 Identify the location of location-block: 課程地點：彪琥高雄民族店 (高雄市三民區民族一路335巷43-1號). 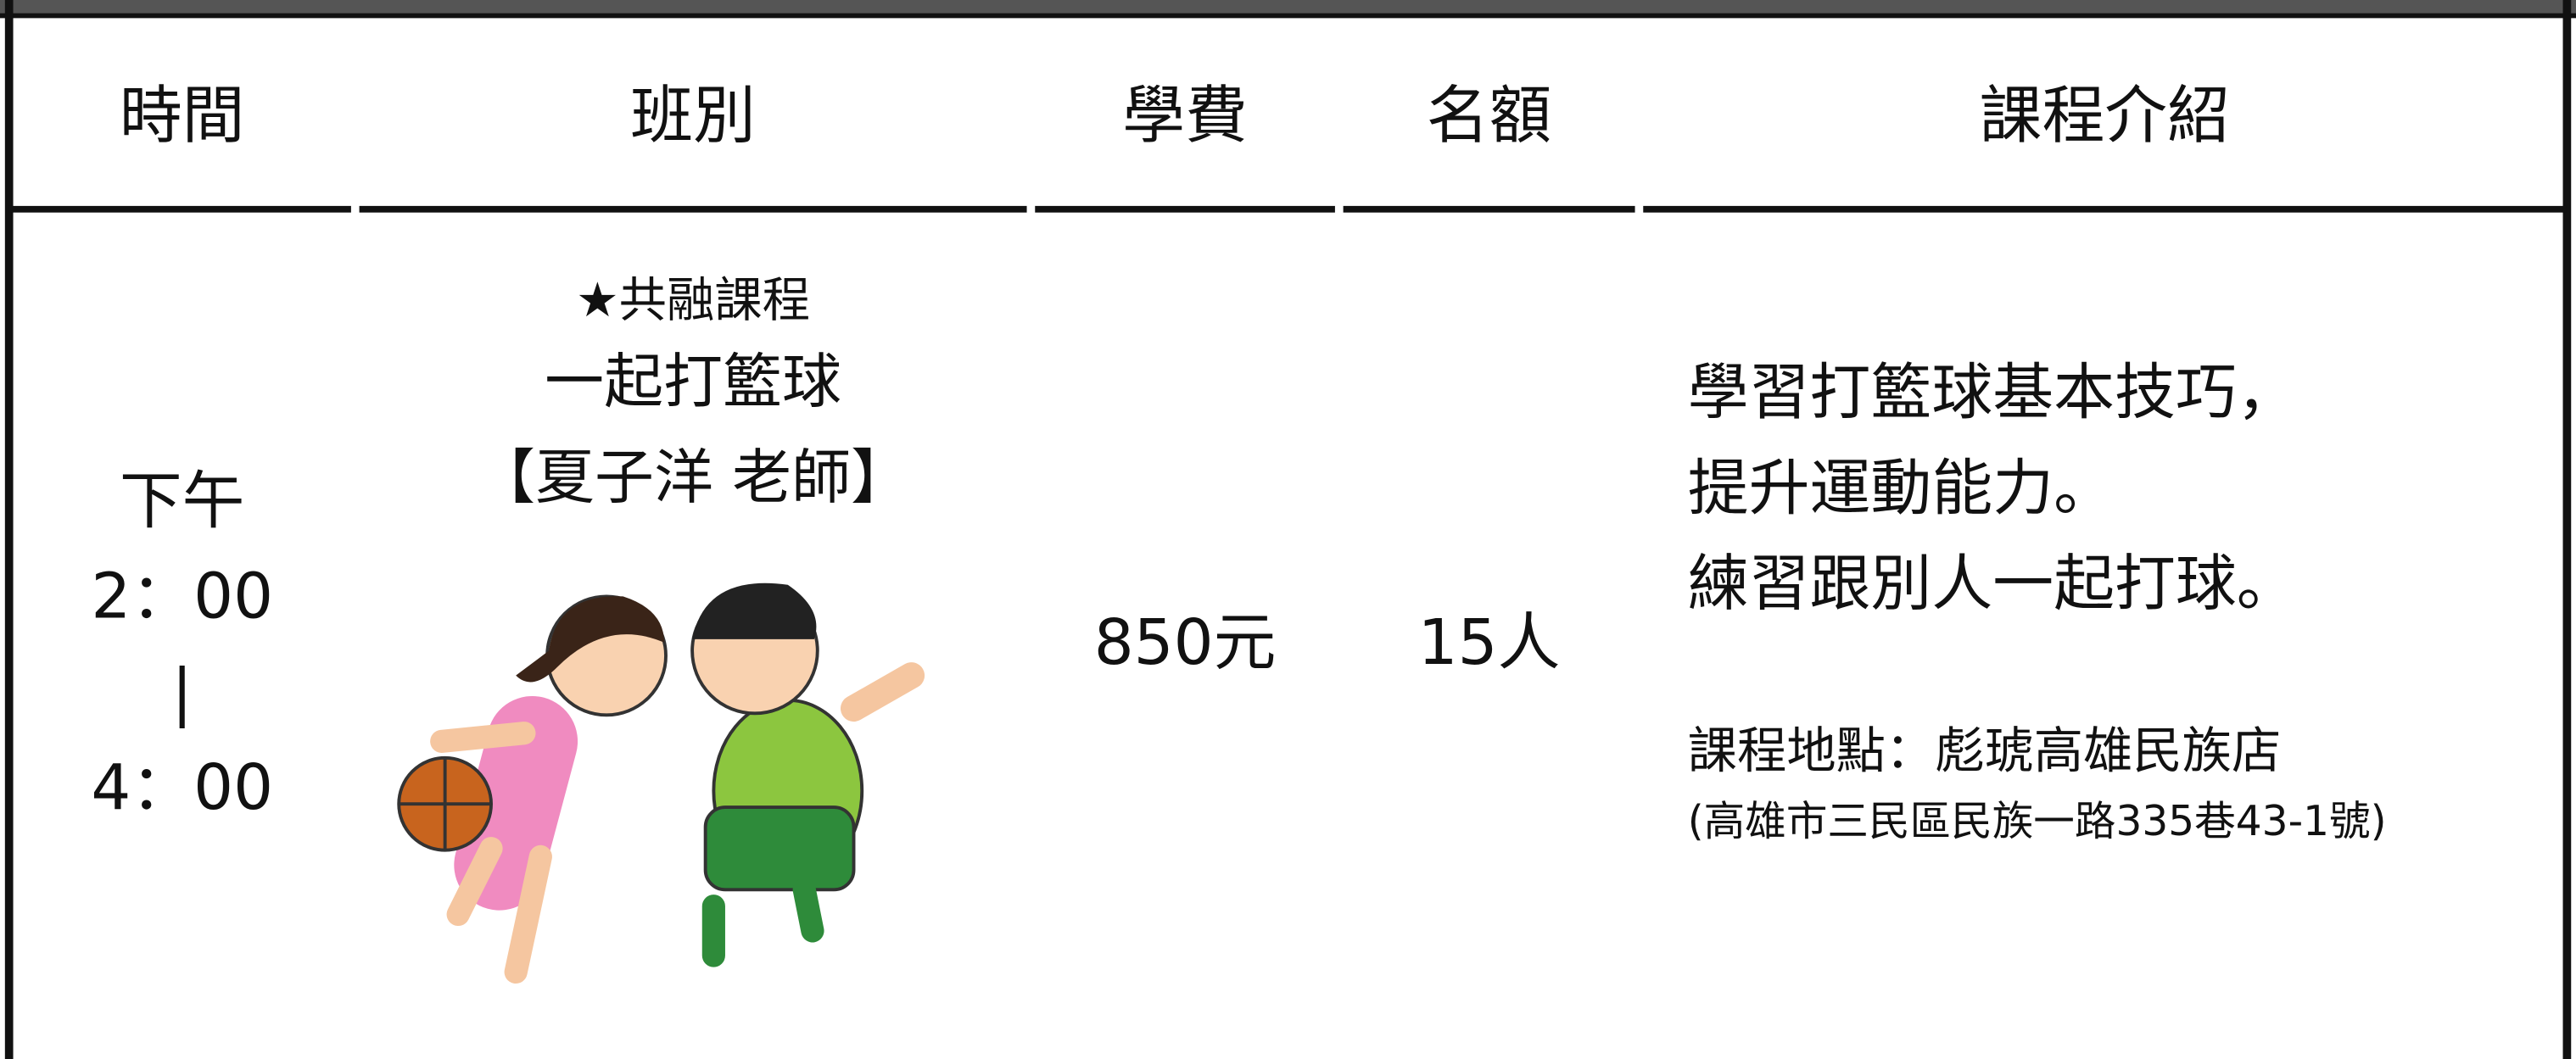
(2037, 785).